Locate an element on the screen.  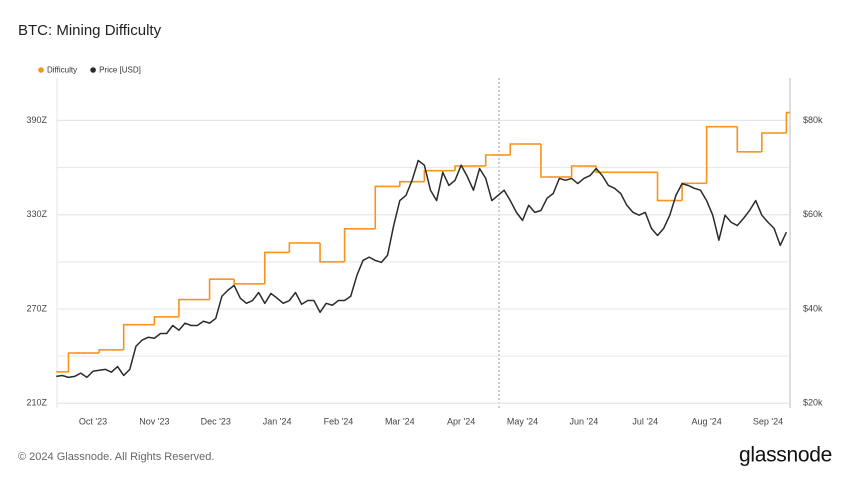
y2-tick-label: $40k is located at coordinates (813, 308).